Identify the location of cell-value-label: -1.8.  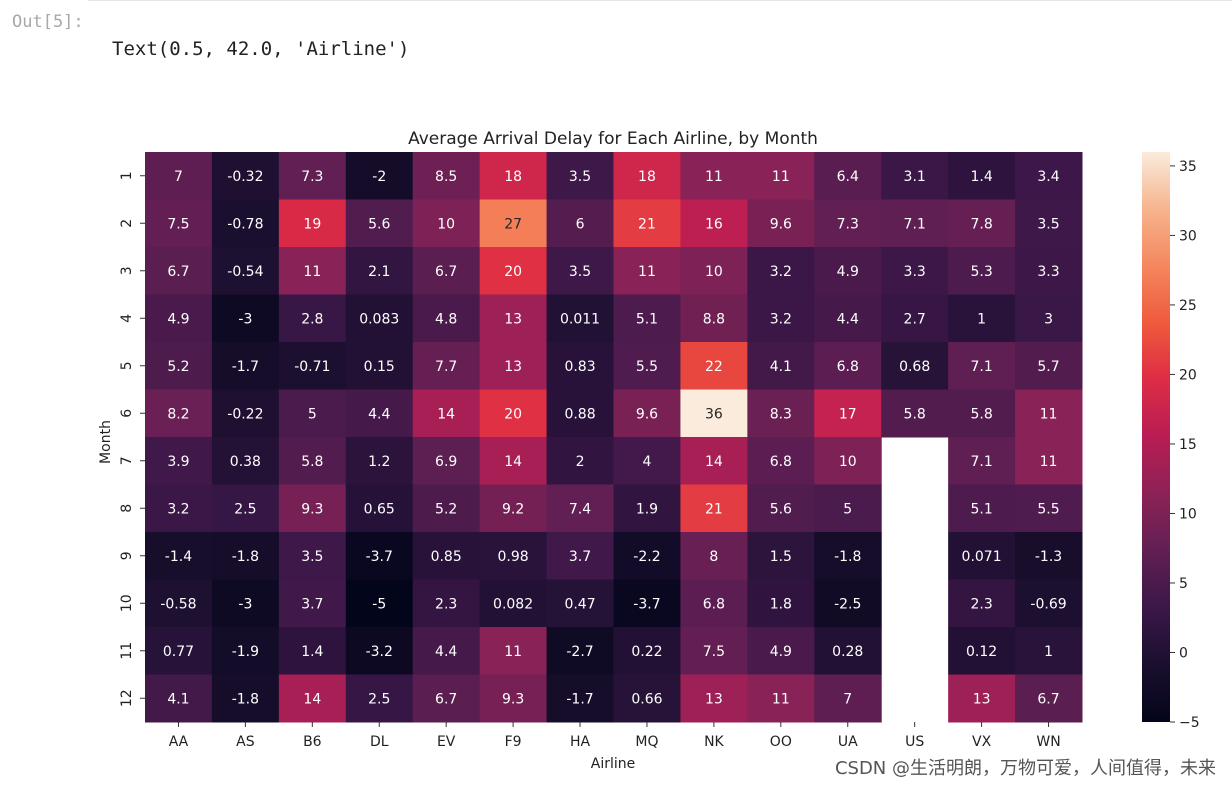
(847, 557).